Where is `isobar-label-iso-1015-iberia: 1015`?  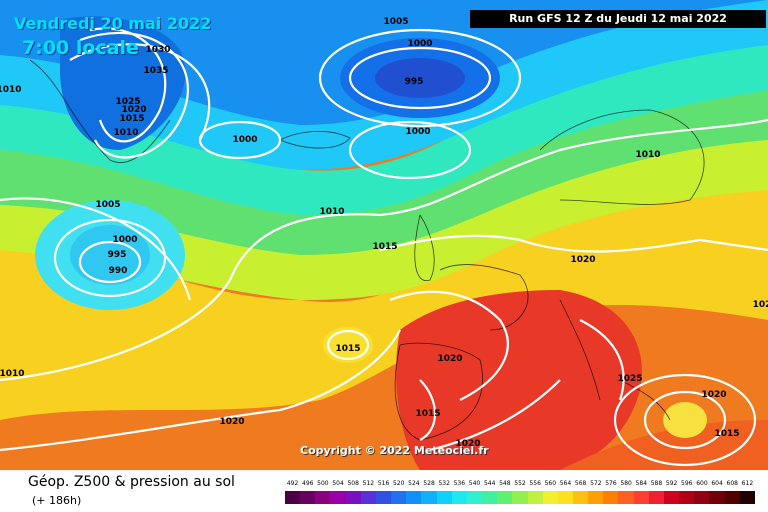
isobar-label-iso-1015-iberia: 1015 is located at coordinates (428, 414).